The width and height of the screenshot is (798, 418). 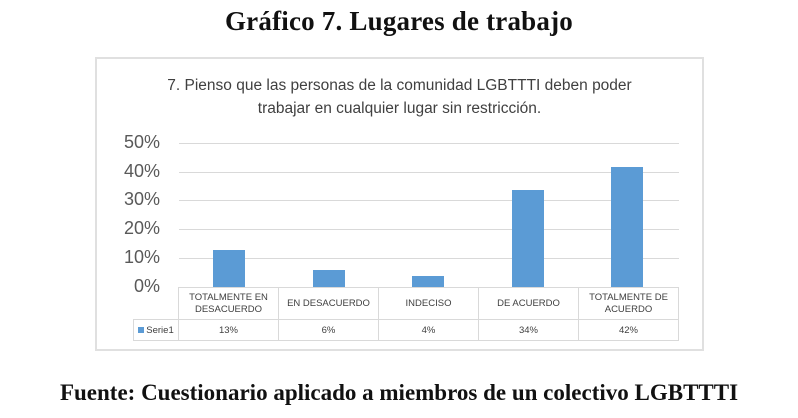 I want to click on page-title: Gráfico 7. Lugares de trabajo, so click(x=398, y=21).